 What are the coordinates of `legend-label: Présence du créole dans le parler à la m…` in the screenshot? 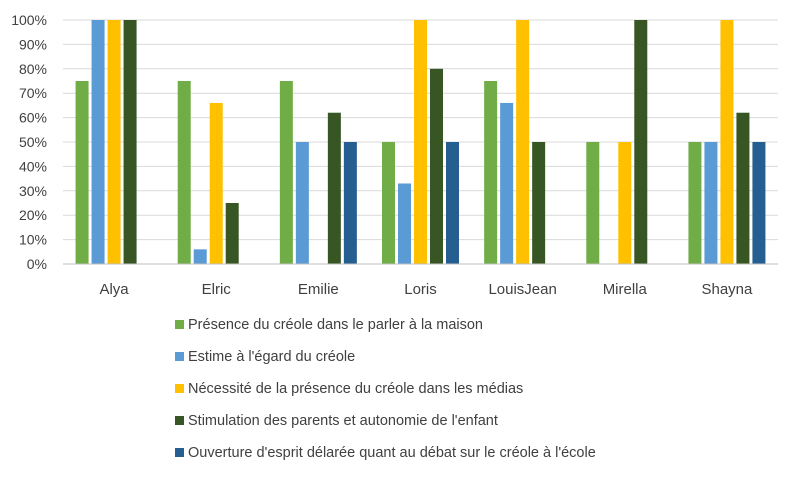 It's located at (335, 325).